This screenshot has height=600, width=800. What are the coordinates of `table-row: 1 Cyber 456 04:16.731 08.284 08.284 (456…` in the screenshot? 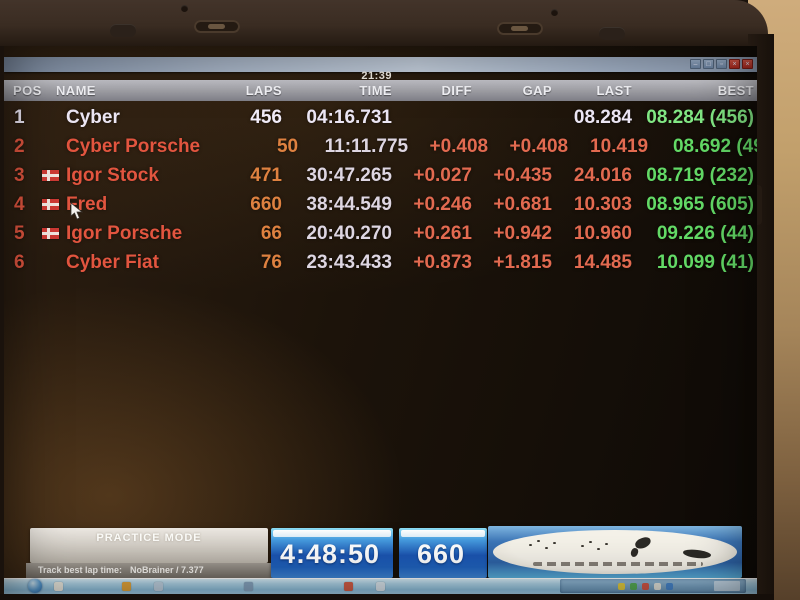 It's located at (380, 117).